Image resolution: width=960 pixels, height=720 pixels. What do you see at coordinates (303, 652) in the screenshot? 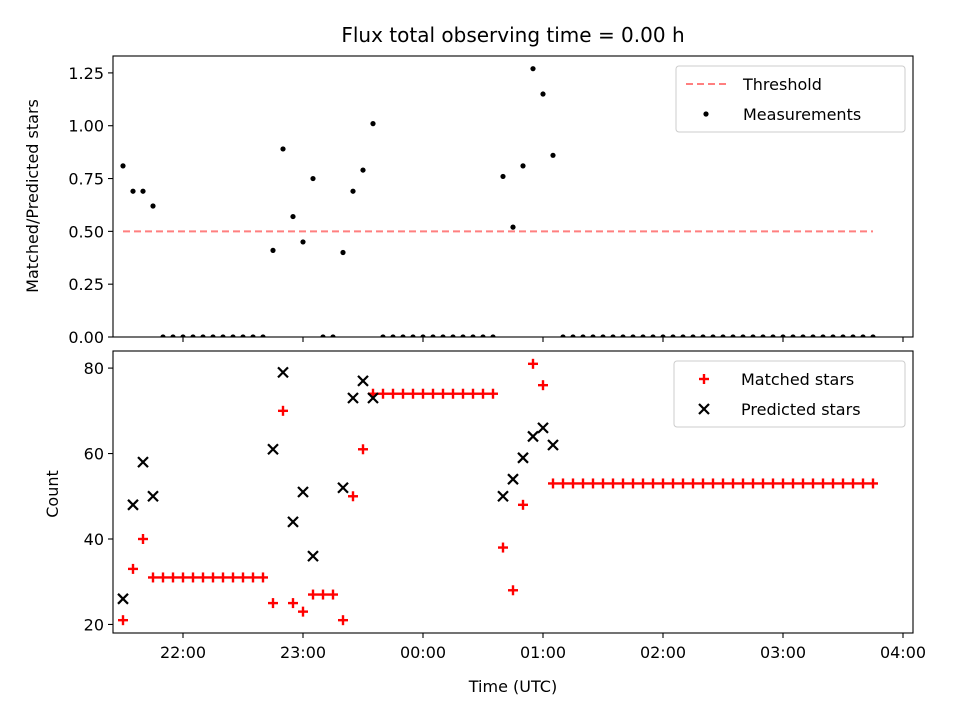
I see `bottom-xtick-label: 23:00` at bounding box center [303, 652].